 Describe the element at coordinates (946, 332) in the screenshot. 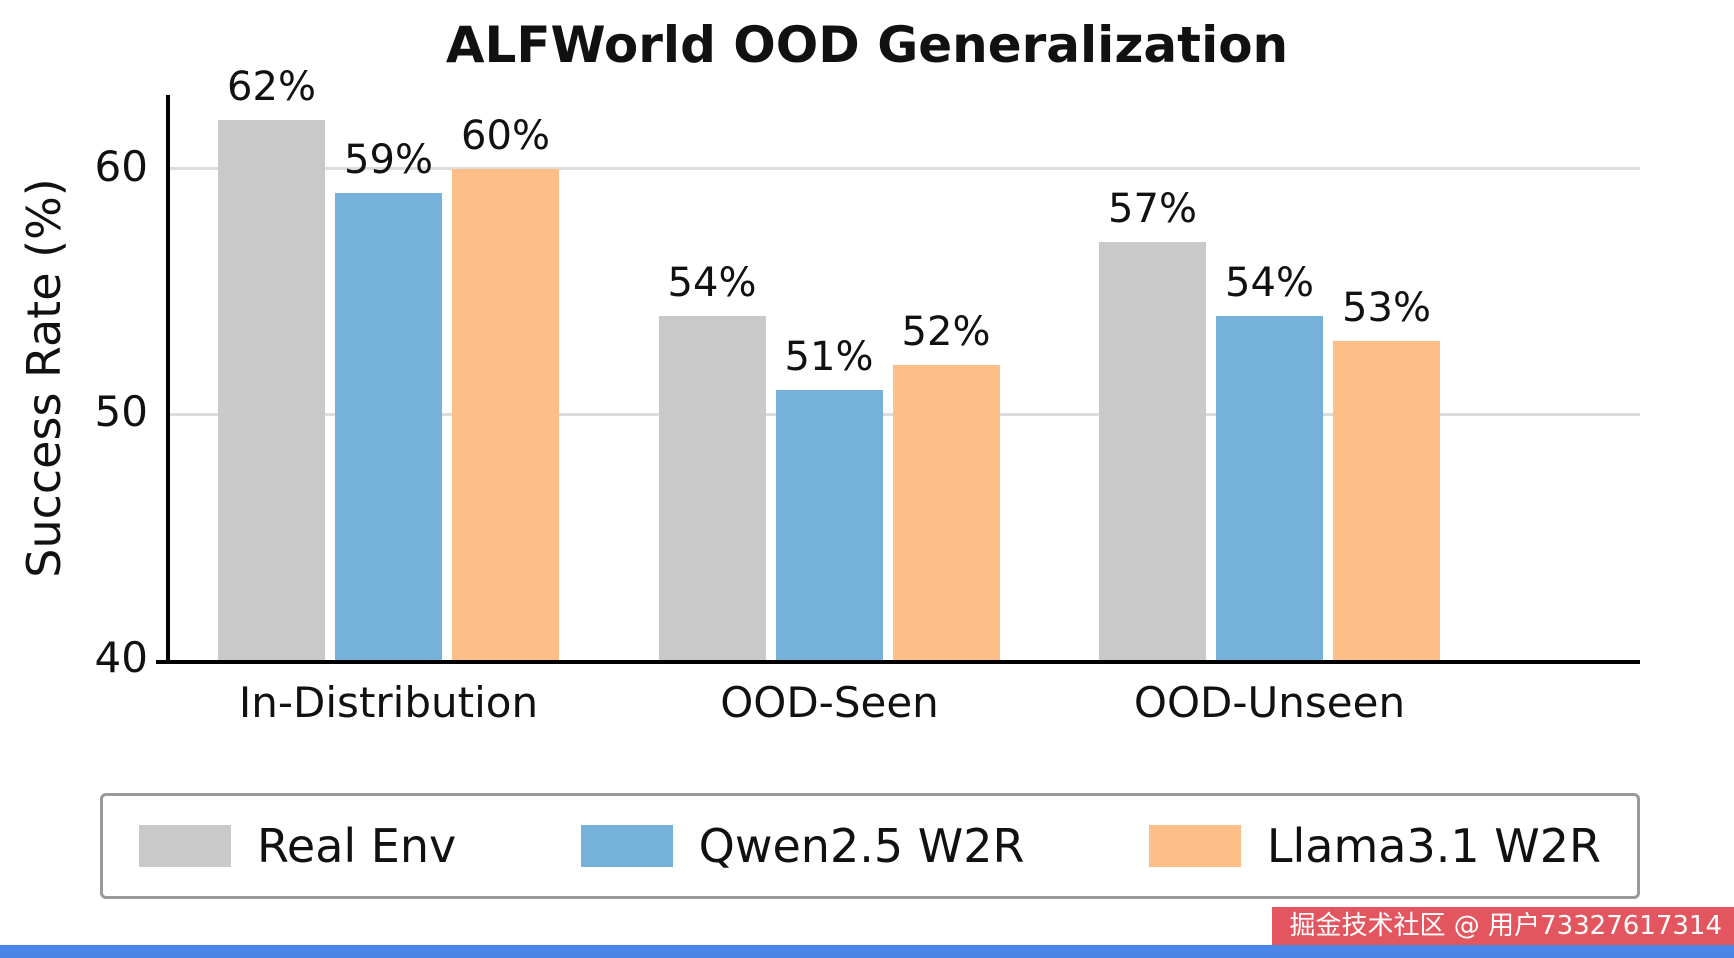

I see `bar-value-label: 52%` at that location.